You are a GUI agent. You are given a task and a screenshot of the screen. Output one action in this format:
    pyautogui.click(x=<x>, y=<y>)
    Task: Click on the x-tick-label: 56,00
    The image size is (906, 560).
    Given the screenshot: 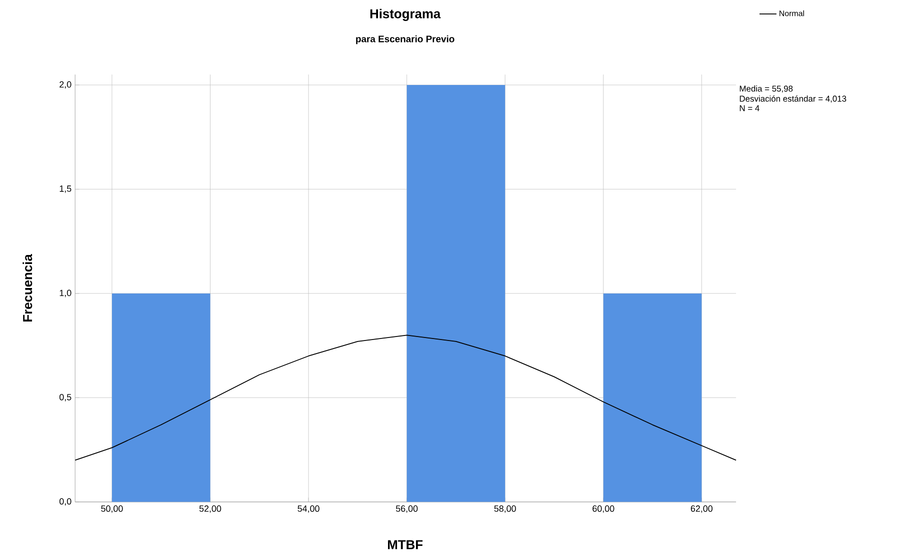 What is the action you would take?
    pyautogui.click(x=407, y=510)
    